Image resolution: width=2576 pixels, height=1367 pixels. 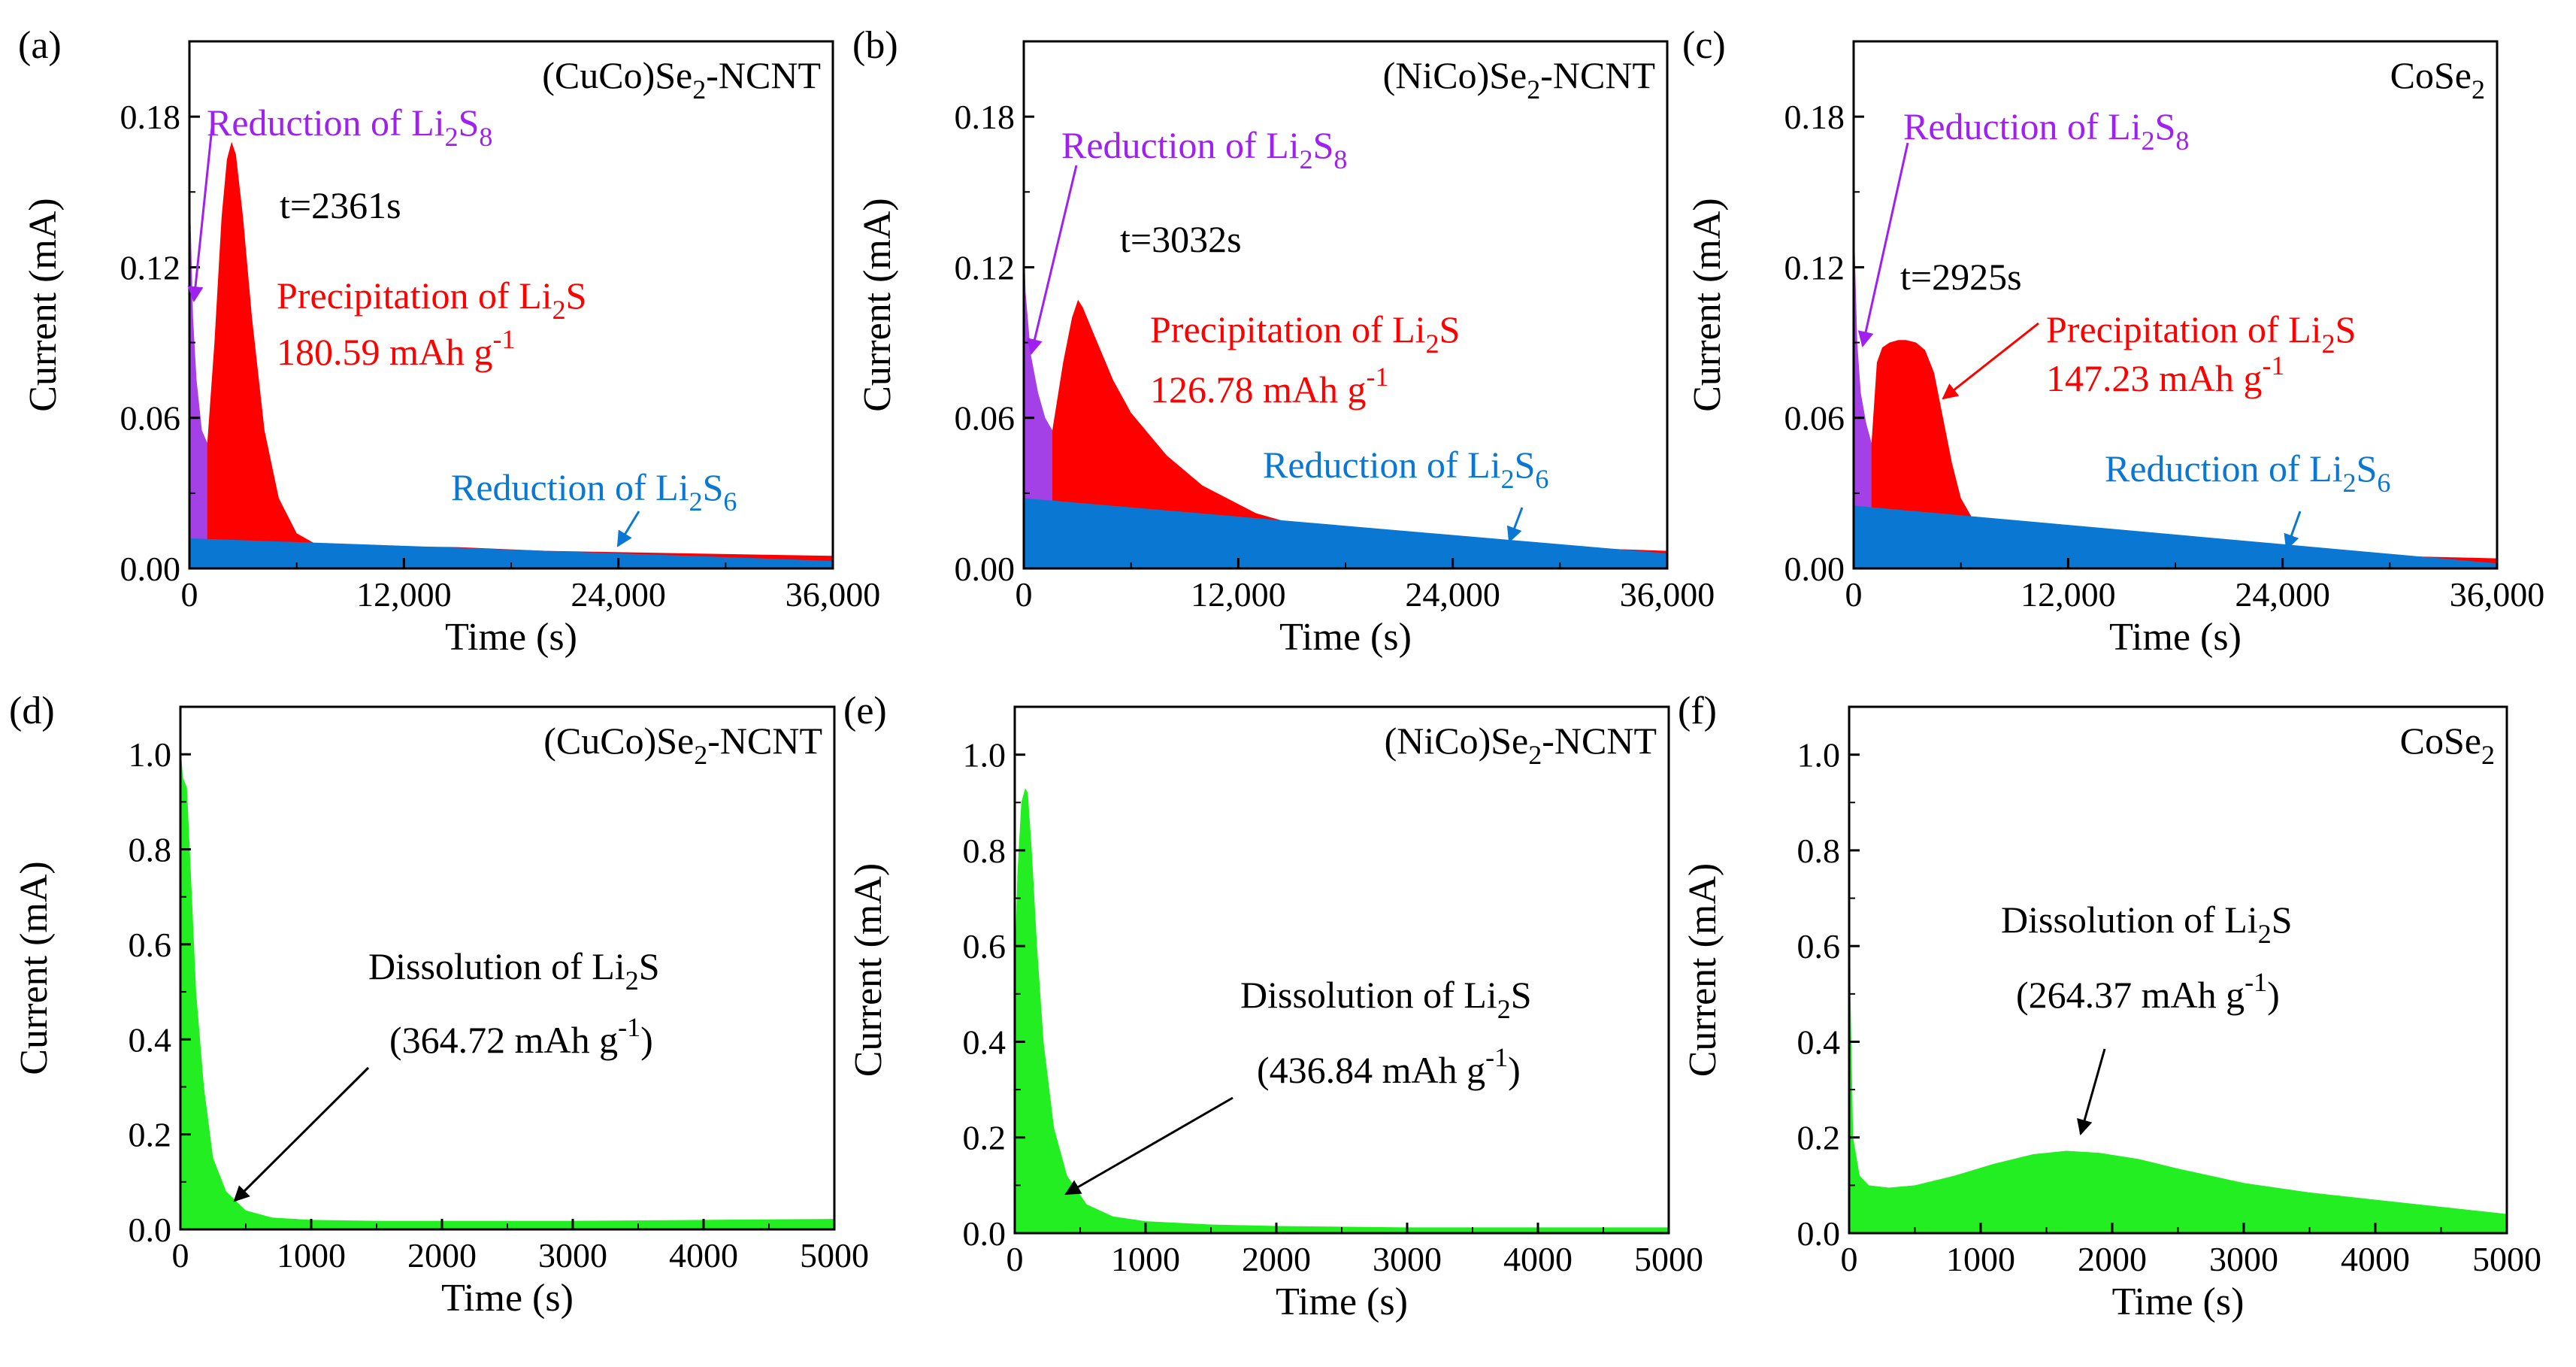 I want to click on plot-frame, so click(x=2178, y=970).